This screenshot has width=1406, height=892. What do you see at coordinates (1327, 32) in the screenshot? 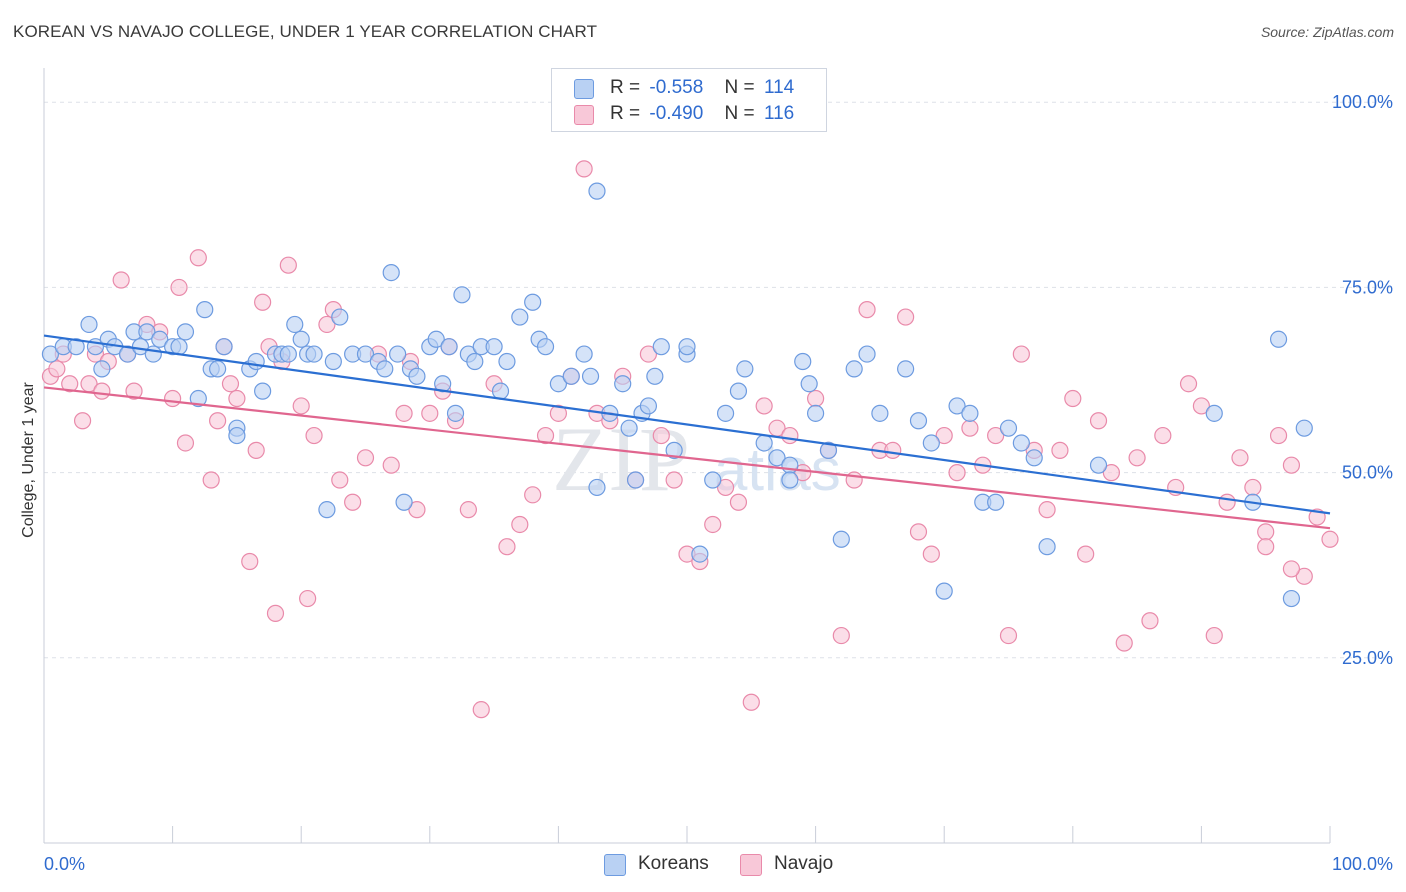
I see `source-label: Source: ZipAtlas.com` at bounding box center [1327, 32].